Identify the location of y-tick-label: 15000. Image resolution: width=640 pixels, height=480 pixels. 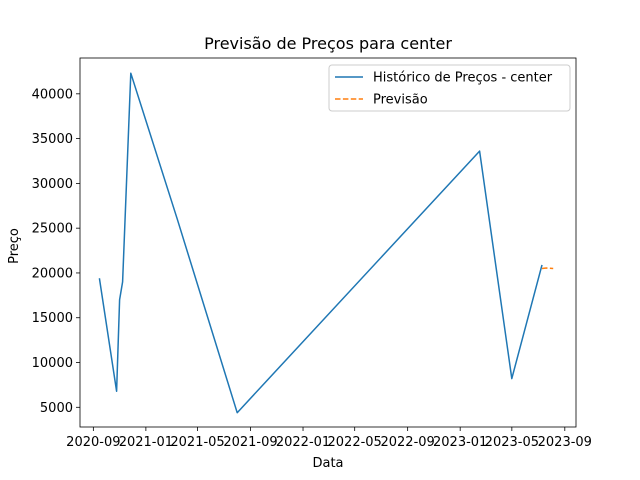
(52, 318).